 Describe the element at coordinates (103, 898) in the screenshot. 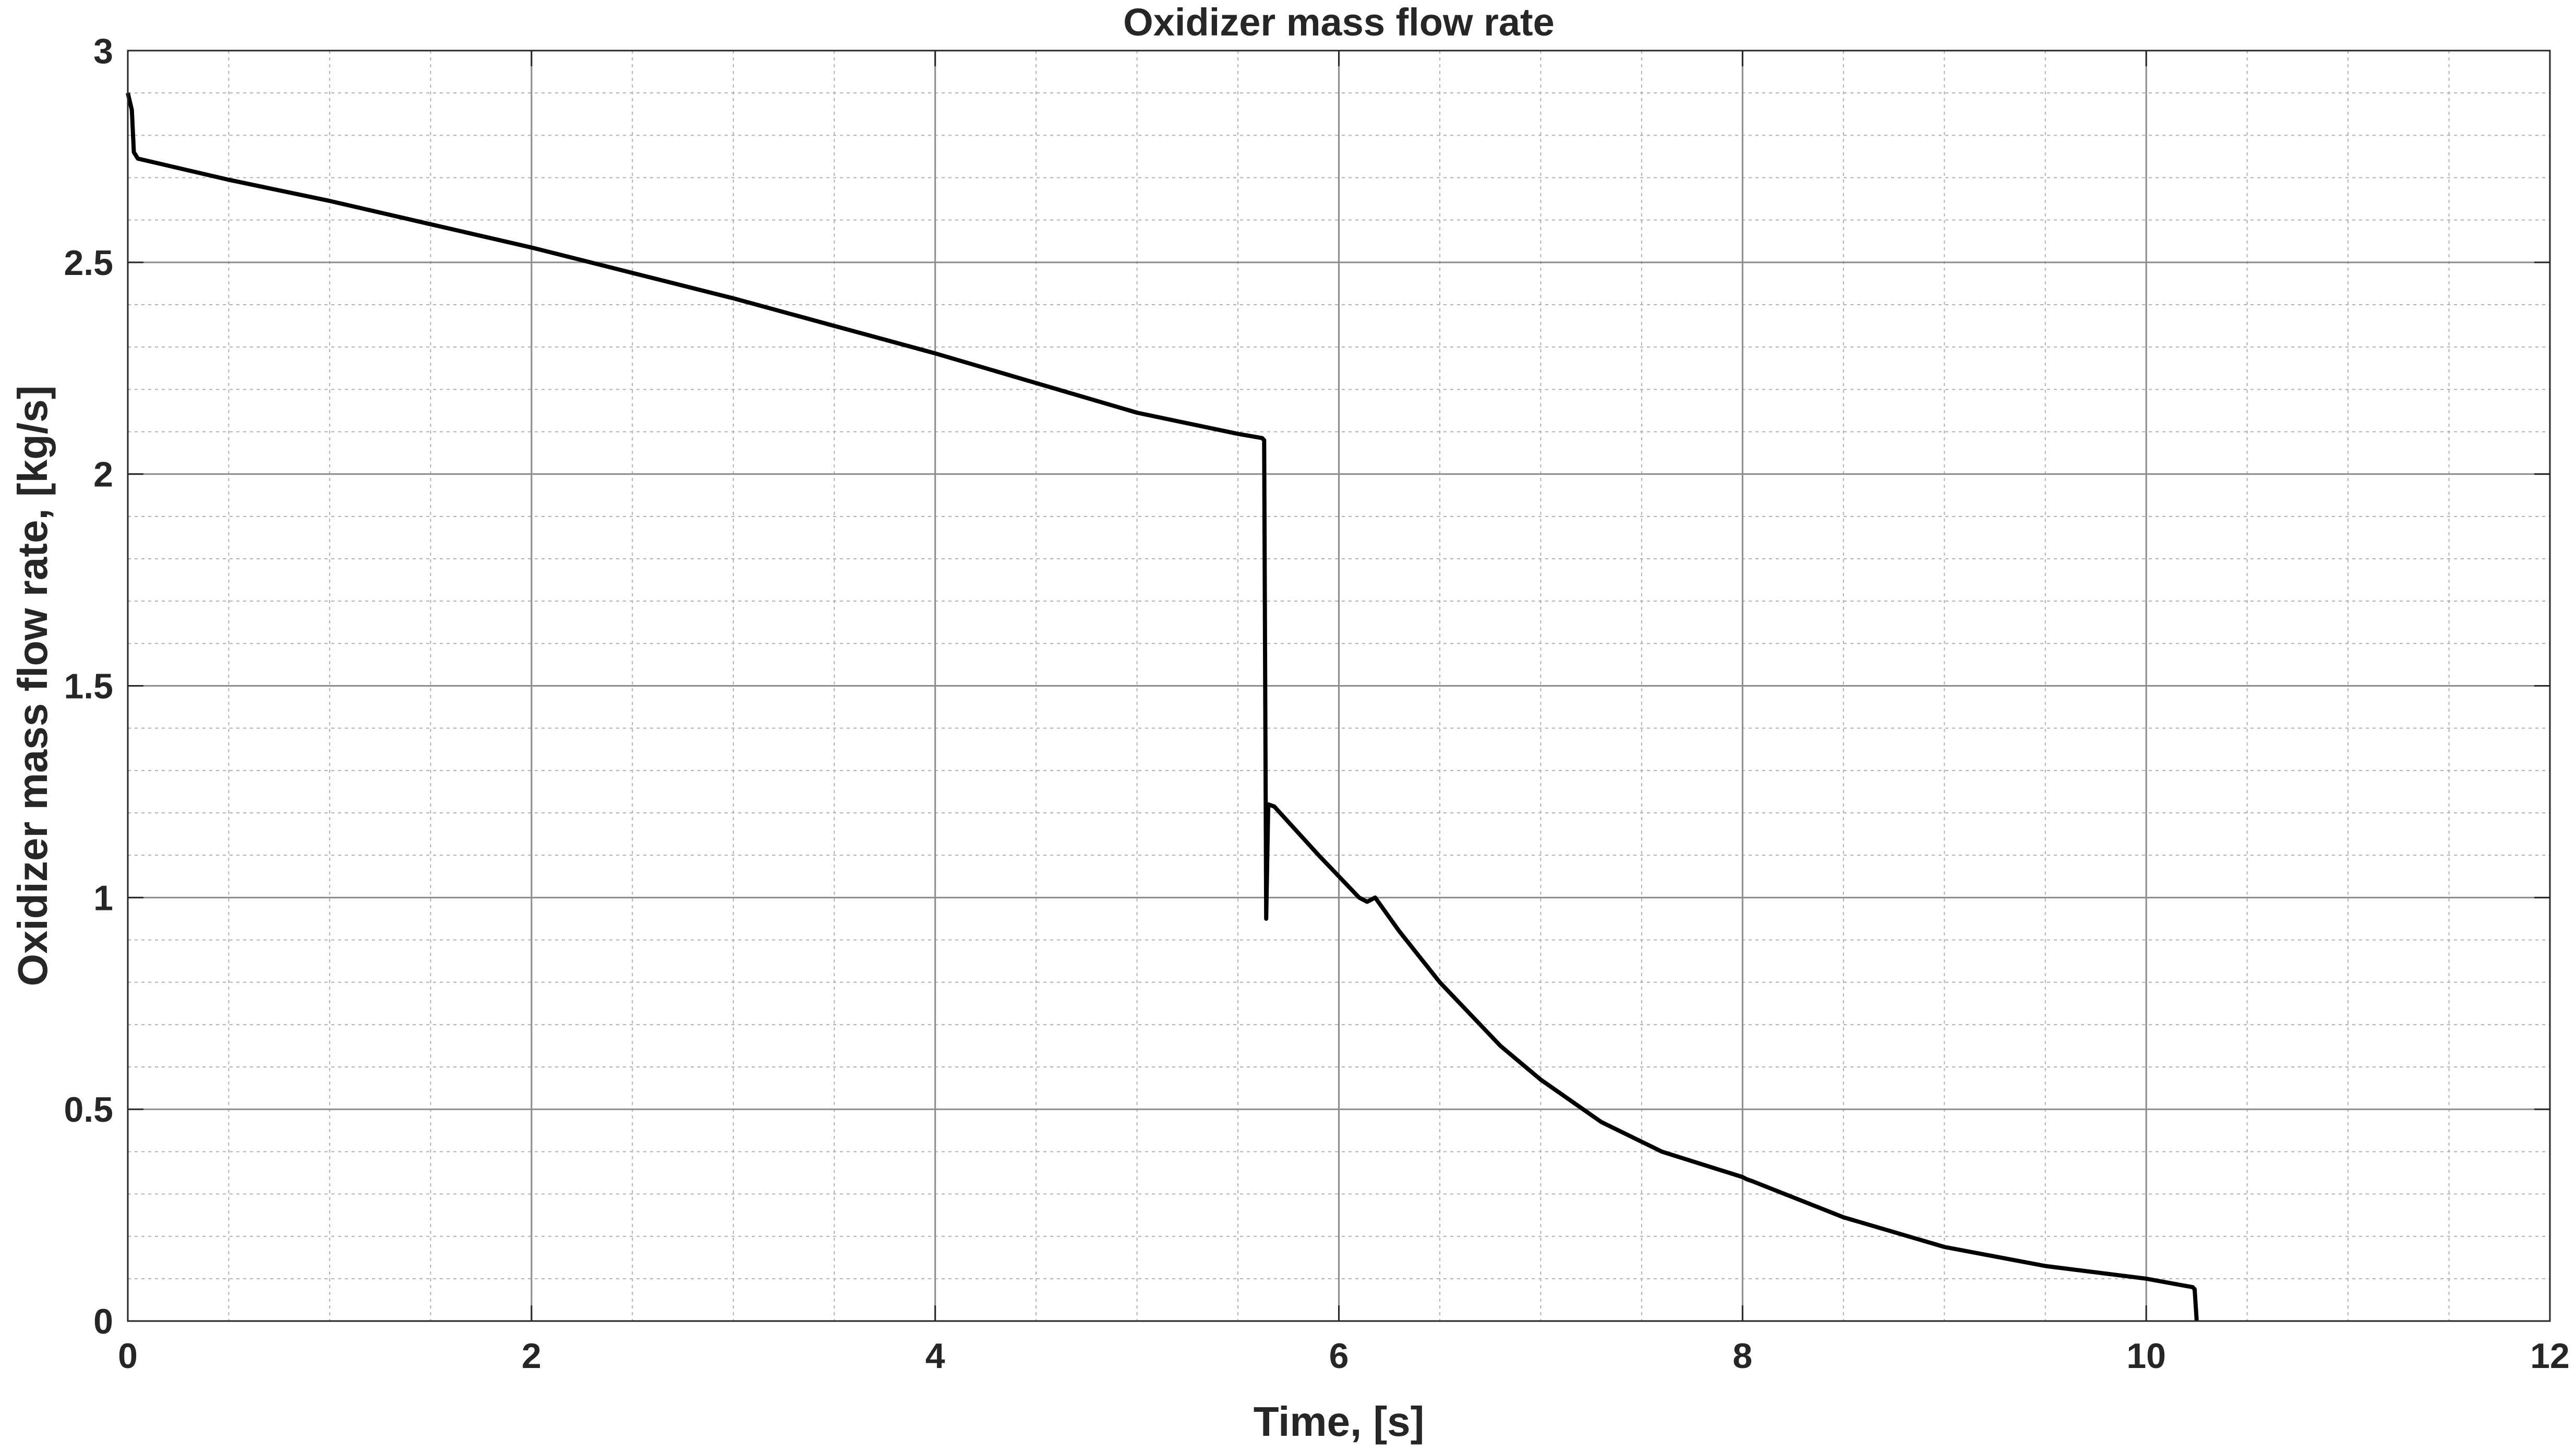

I see `y-tick-label: 1` at that location.